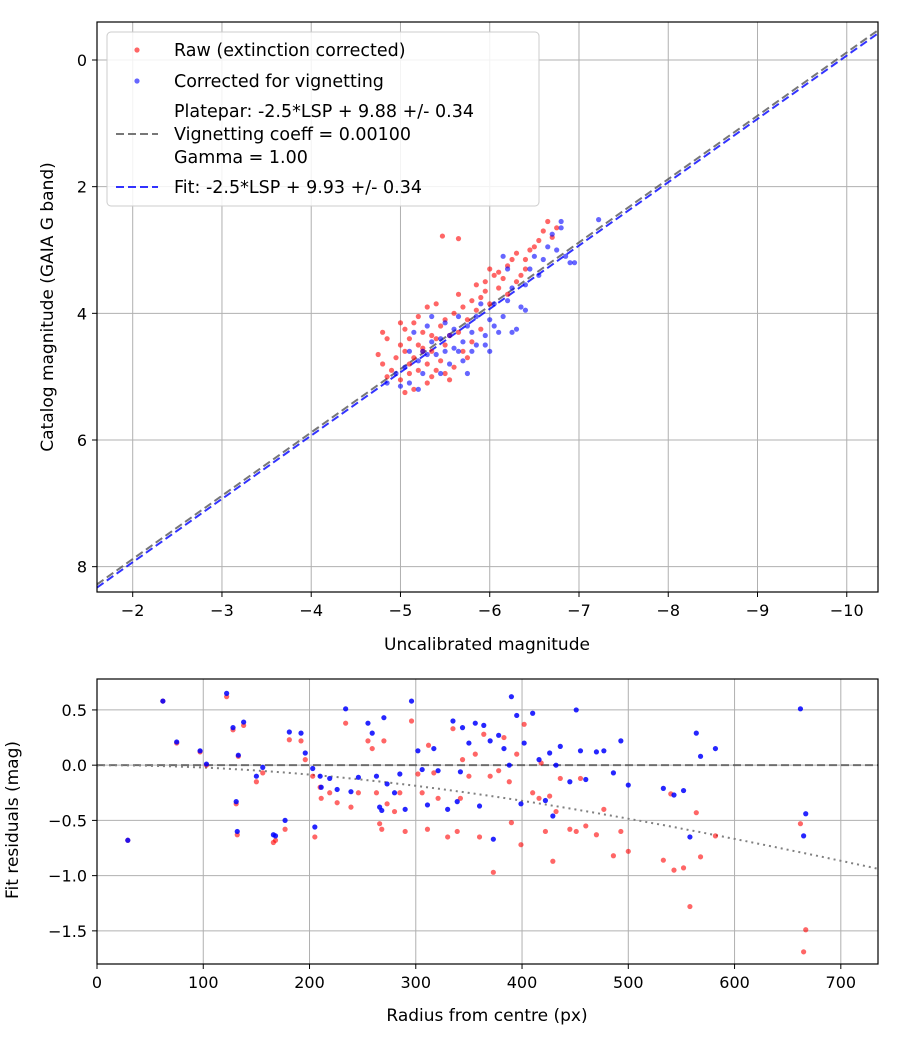 The image size is (900, 1050). What do you see at coordinates (97, 982) in the screenshot?
I see `x-tick-label: 0` at bounding box center [97, 982].